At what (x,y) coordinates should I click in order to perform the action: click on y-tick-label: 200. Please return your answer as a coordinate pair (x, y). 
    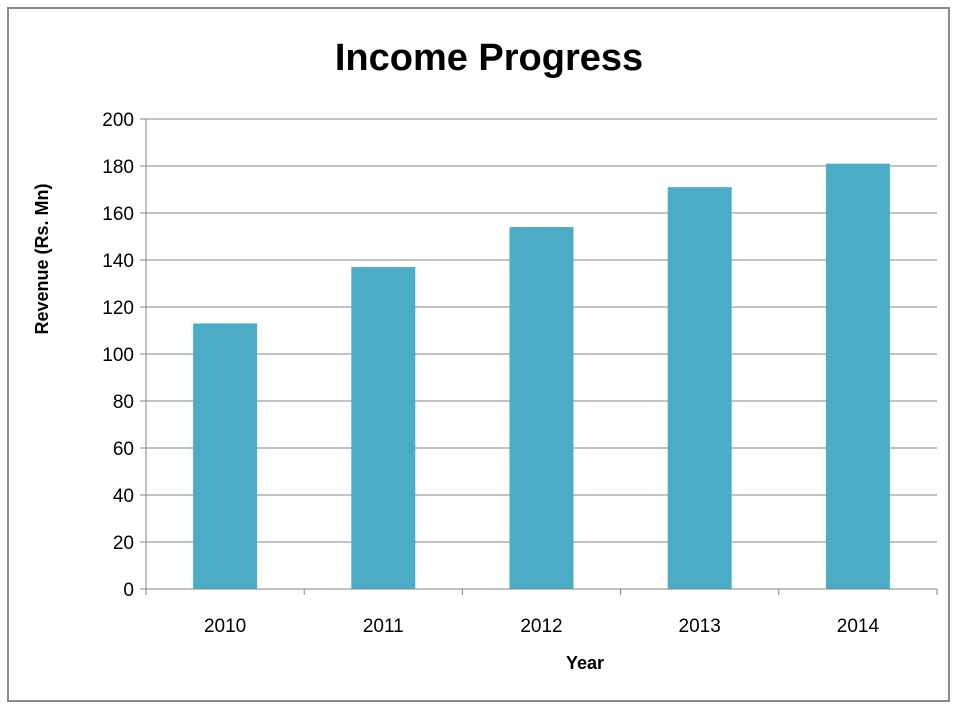
    Looking at the image, I should click on (118, 120).